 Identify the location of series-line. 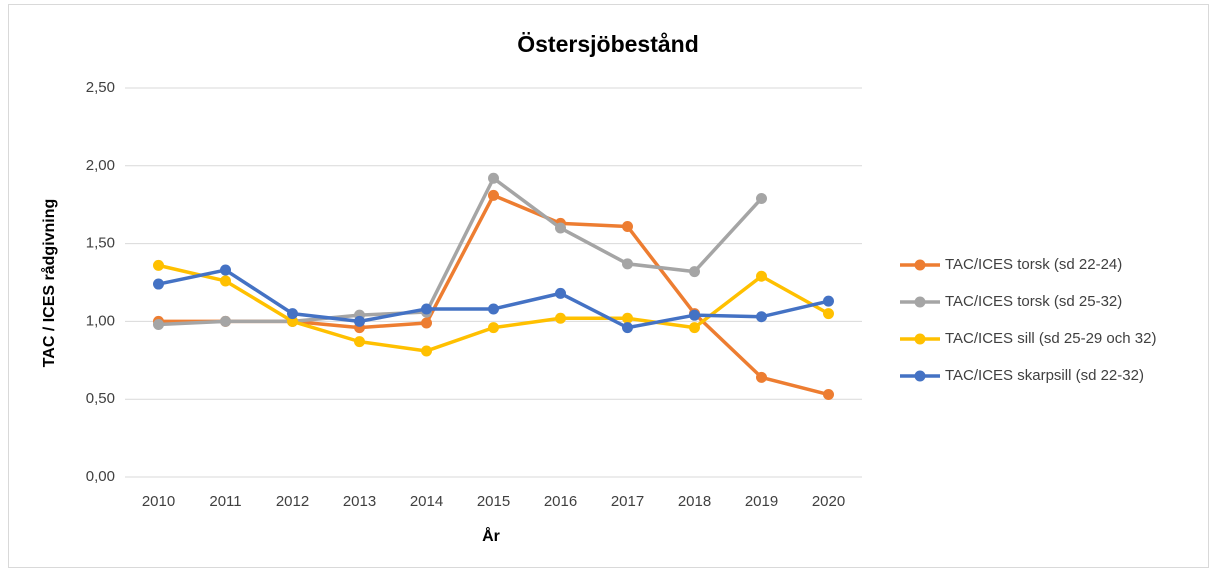
(460, 251).